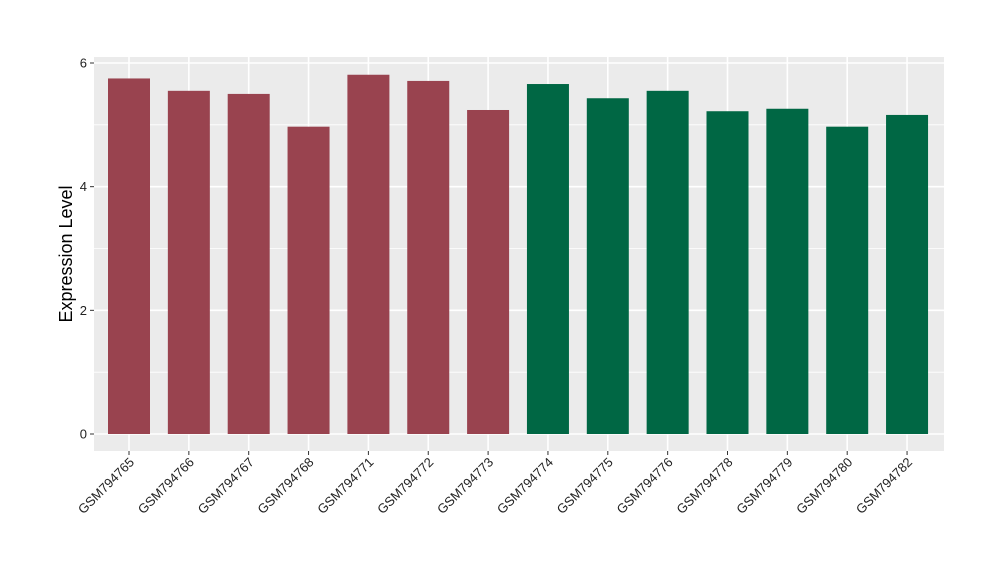  I want to click on bar-GSM794782, so click(907, 274).